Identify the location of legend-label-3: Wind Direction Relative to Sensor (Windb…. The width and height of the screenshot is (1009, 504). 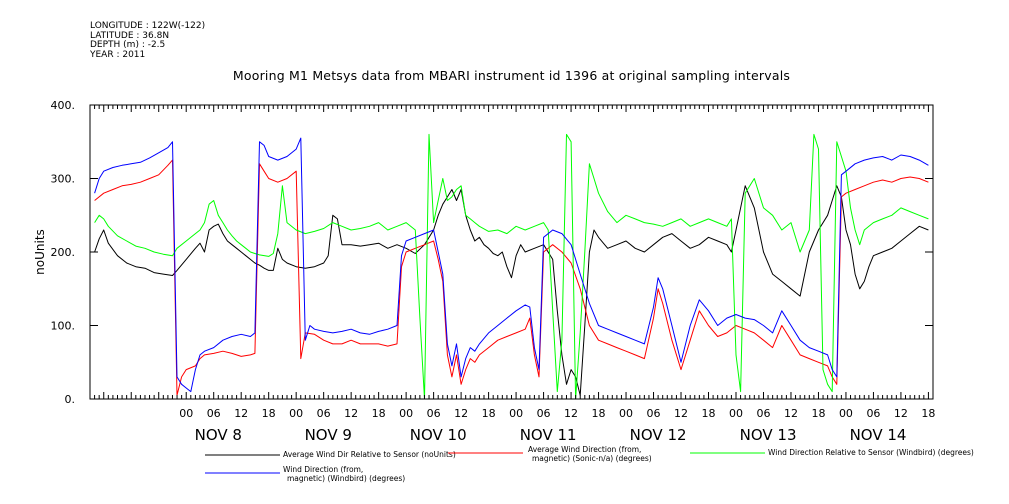
(871, 452).